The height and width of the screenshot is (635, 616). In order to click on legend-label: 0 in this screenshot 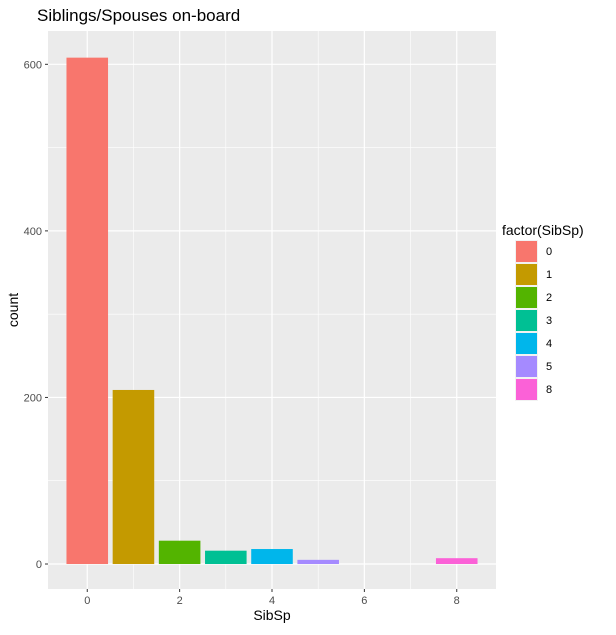, I will do `click(549, 252)`.